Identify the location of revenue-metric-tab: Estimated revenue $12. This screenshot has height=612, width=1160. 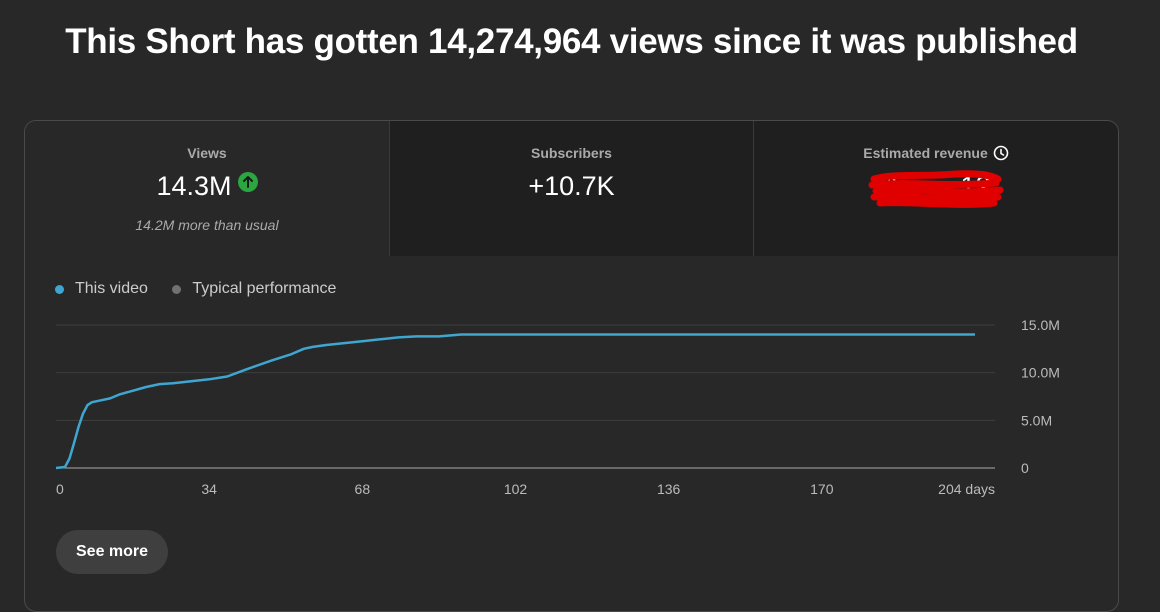
(936, 188).